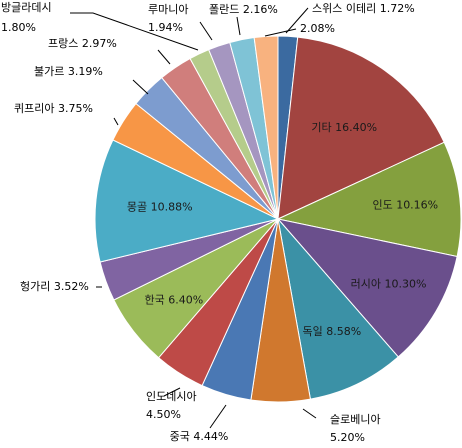 Image resolution: width=462 pixels, height=448 pixels. I want to click on slice-label-9: 한국 6.40%, so click(174, 300).